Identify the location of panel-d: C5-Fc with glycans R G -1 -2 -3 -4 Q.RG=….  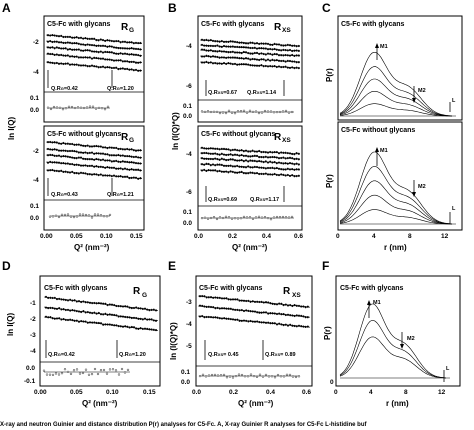
(83, 341).